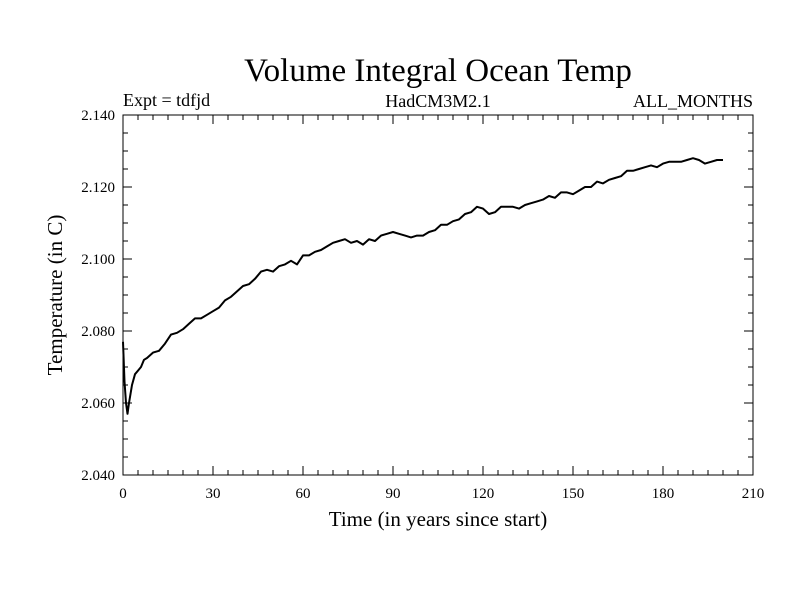 The image size is (800, 600). I want to click on y-tick-label: 2.140, so click(98, 116).